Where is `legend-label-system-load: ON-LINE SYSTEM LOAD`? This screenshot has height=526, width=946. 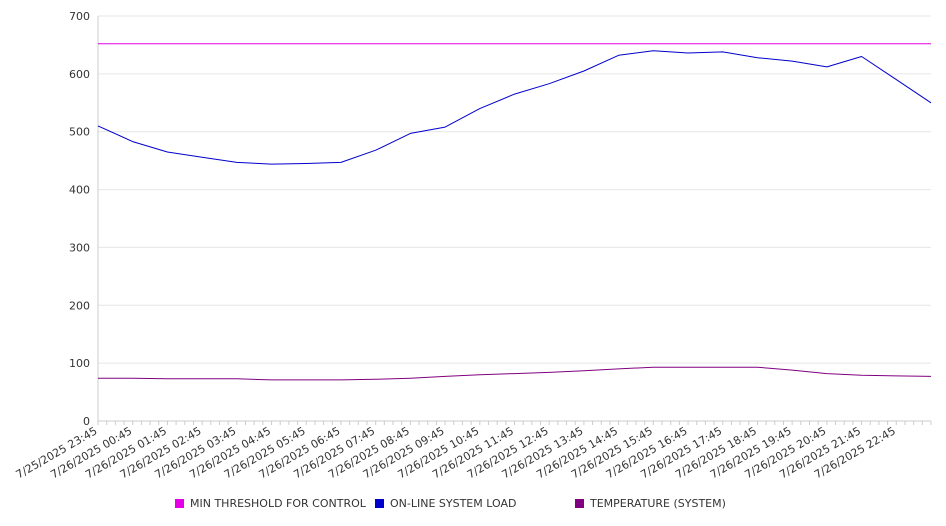
legend-label-system-load: ON-LINE SYSTEM LOAD is located at coordinates (453, 503).